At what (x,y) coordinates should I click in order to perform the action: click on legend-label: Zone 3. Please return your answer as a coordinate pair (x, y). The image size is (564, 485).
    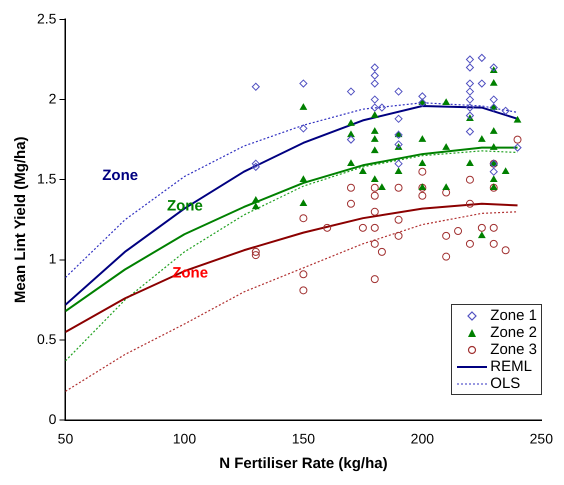
    Looking at the image, I should click on (513, 349).